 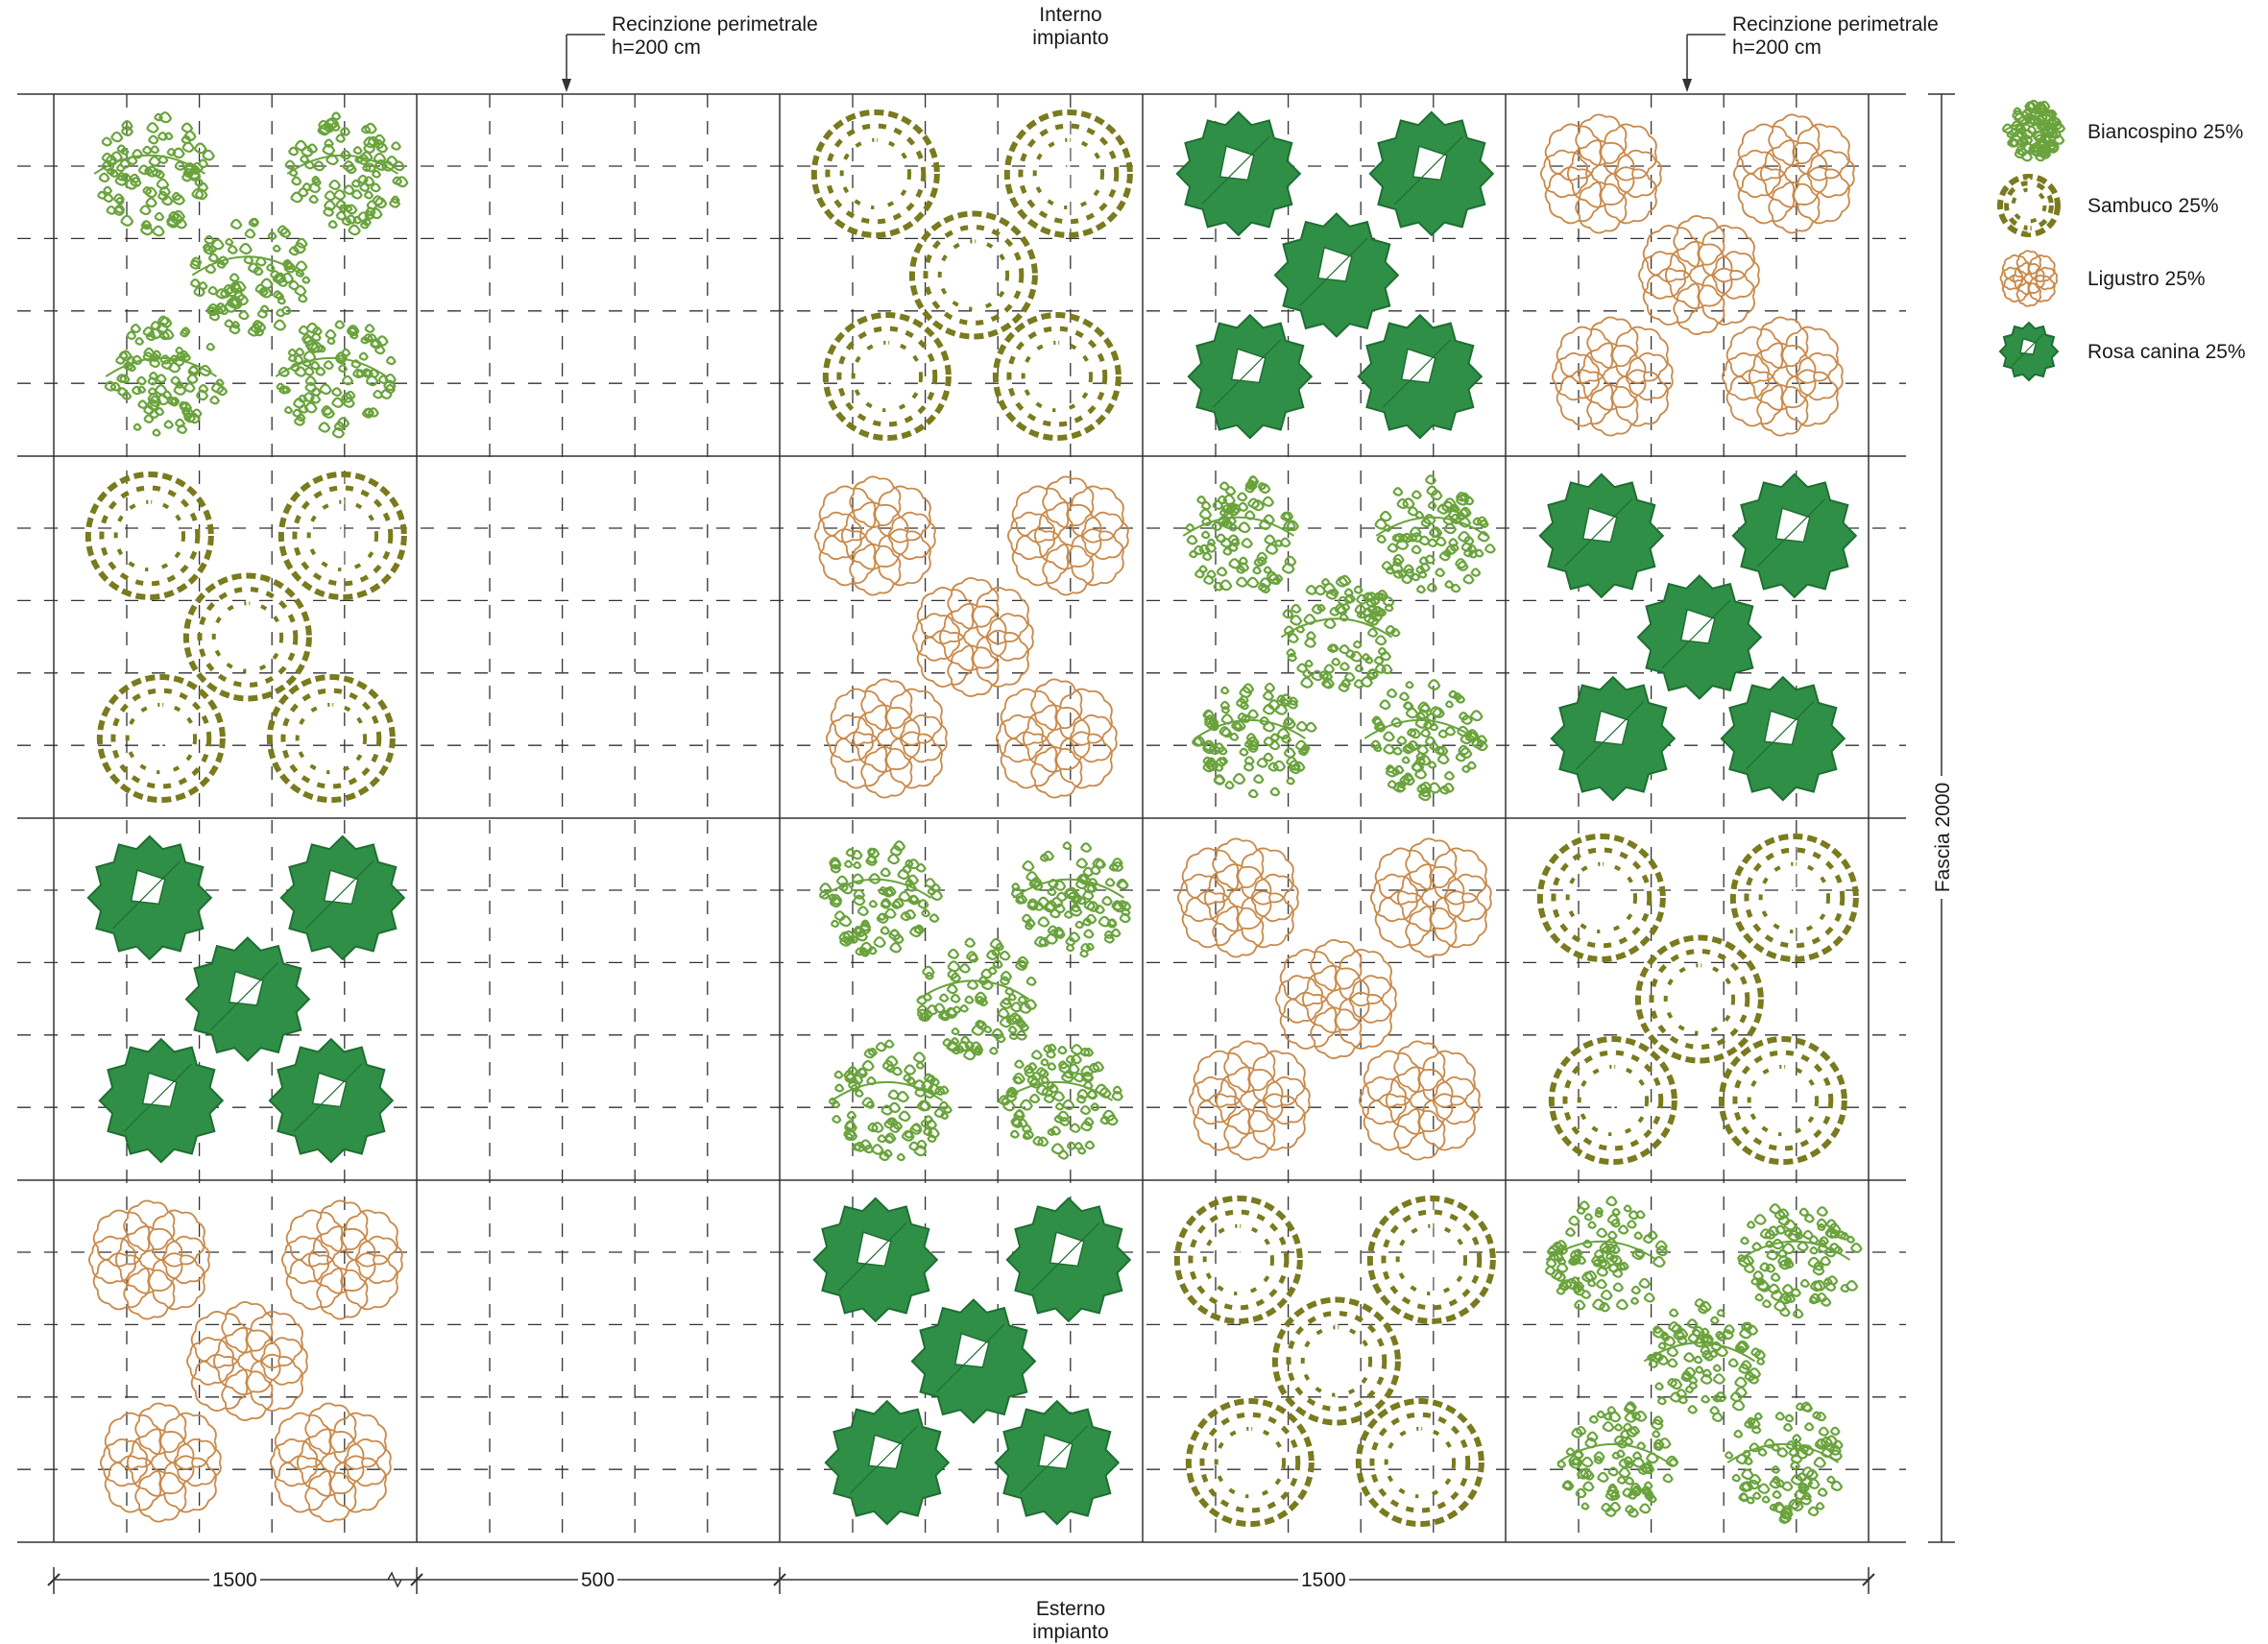 I want to click on inside-label: Interno impianto, so click(x=1070, y=26).